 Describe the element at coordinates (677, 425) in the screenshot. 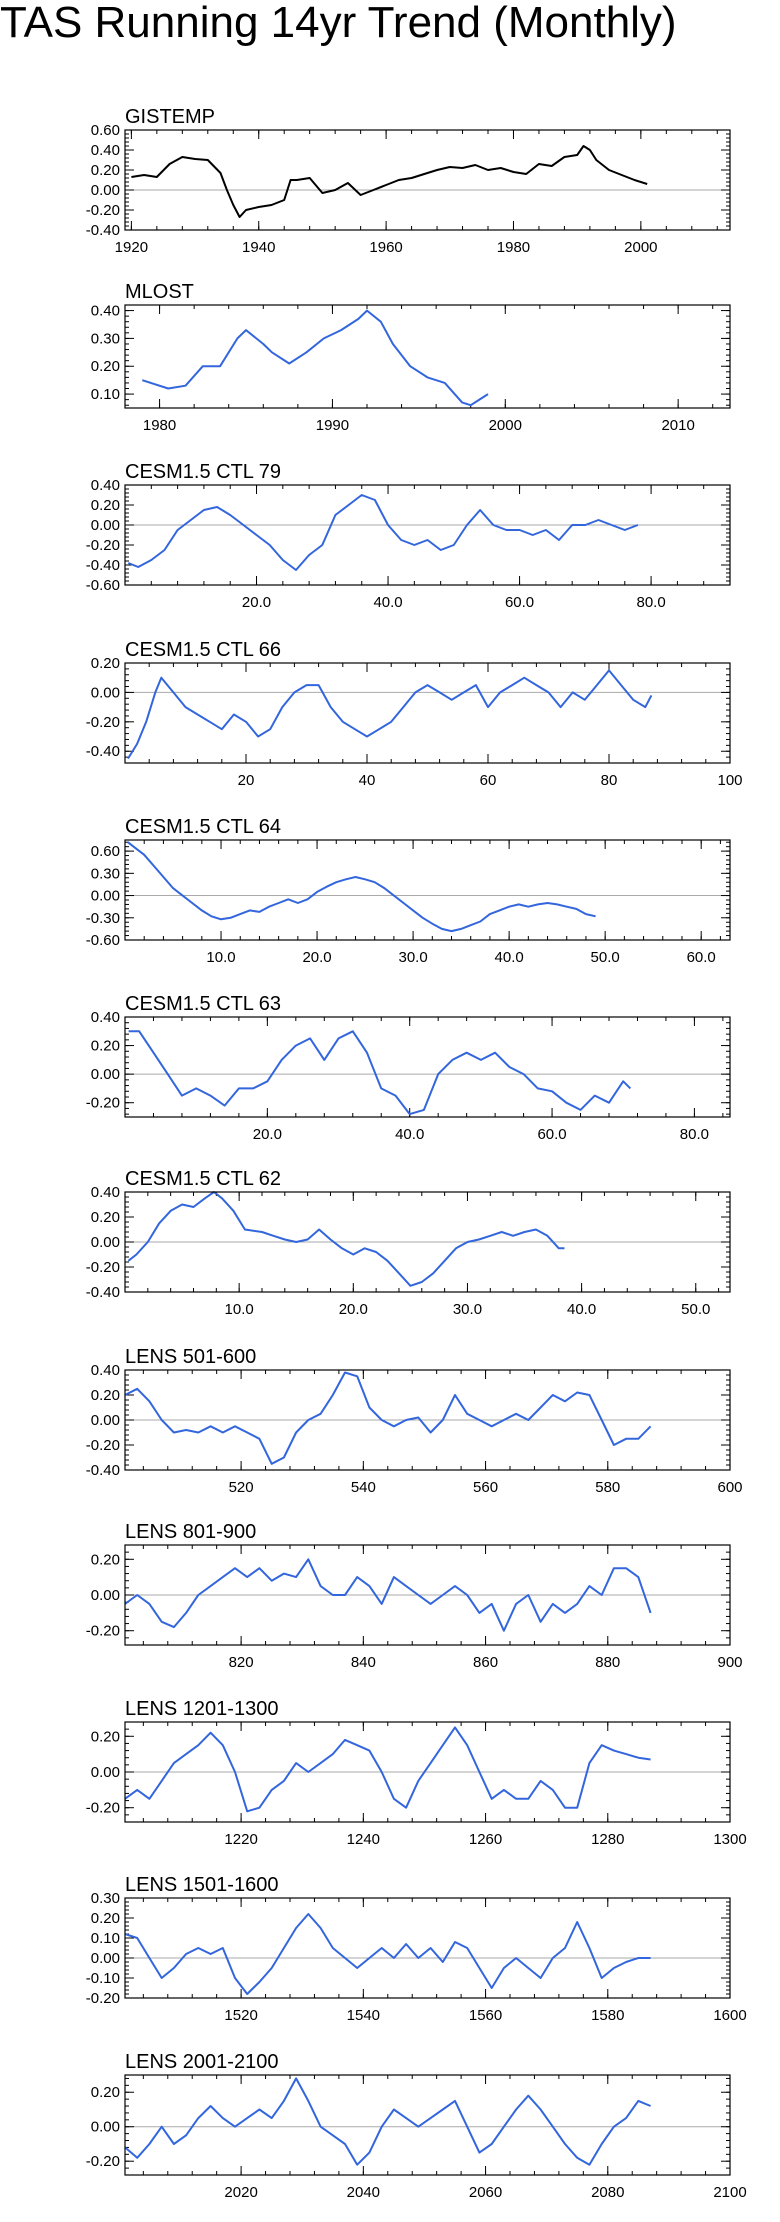

I see `x-tick-label: 2010` at that location.